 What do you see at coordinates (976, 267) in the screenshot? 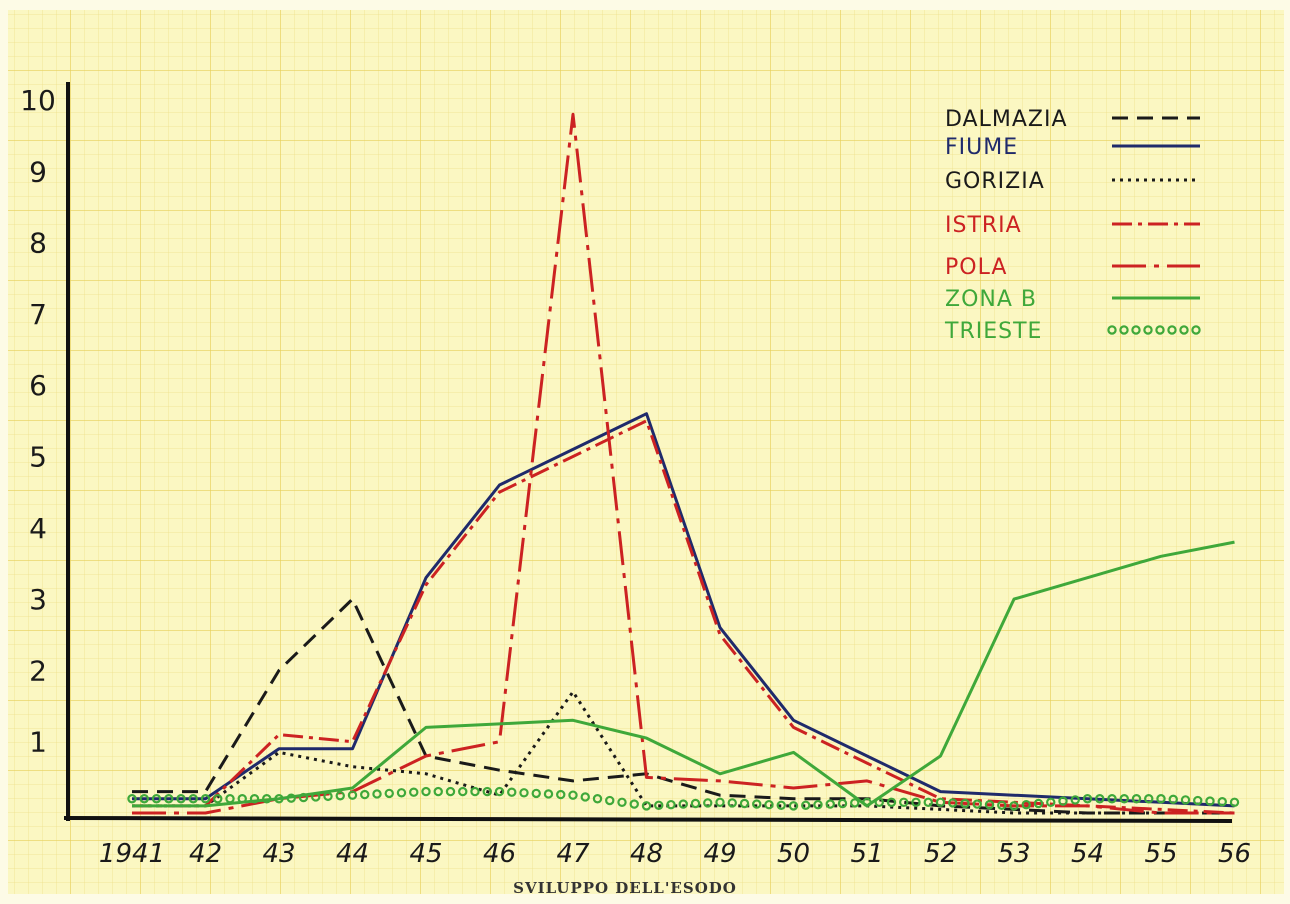
I see `legend-label-pola: POLA` at bounding box center [976, 267].